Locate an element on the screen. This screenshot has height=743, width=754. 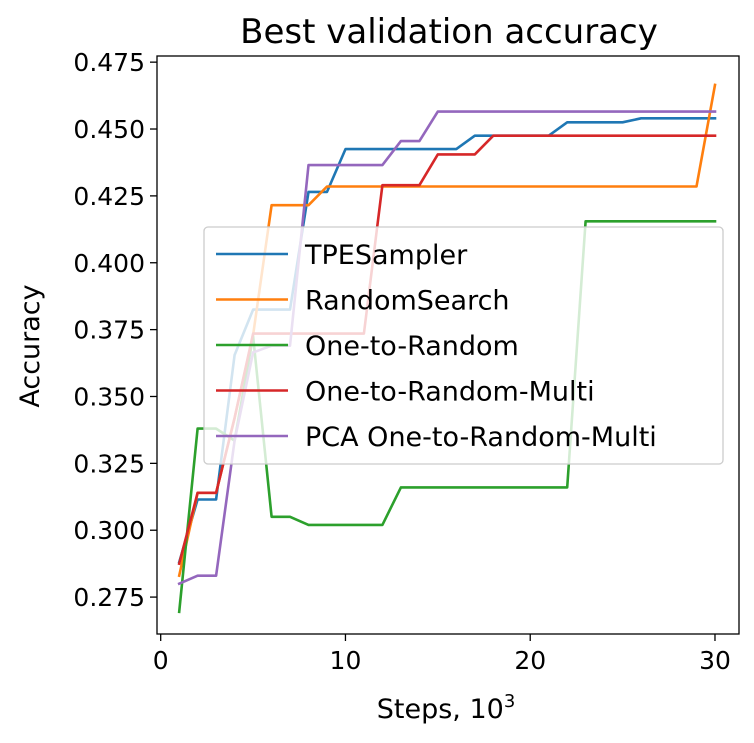
y-tick-label: 0.450 is located at coordinates (109, 129).